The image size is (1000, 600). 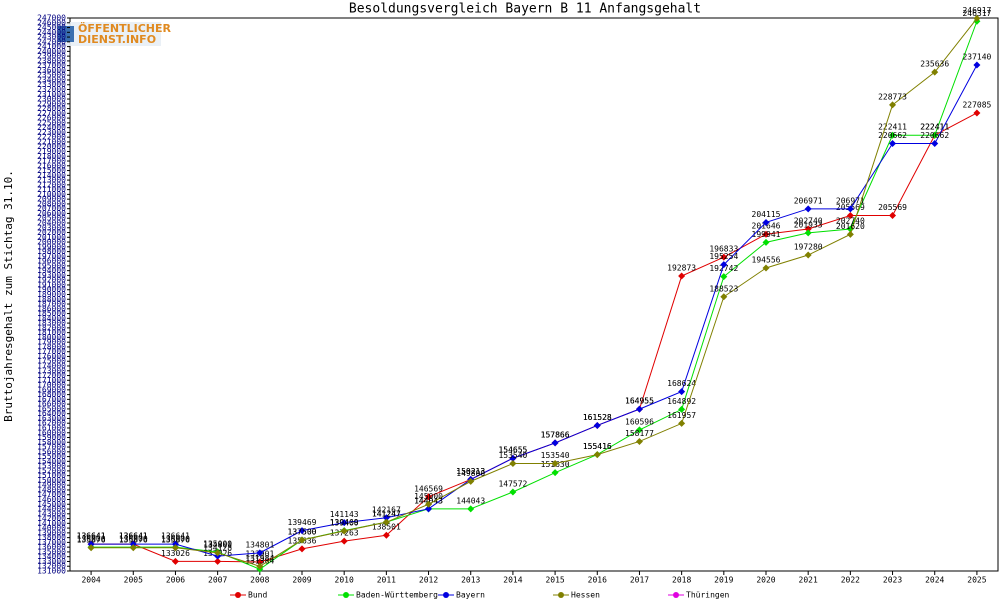 I want to click on y-tick-label: 160000, so click(x=51, y=432).